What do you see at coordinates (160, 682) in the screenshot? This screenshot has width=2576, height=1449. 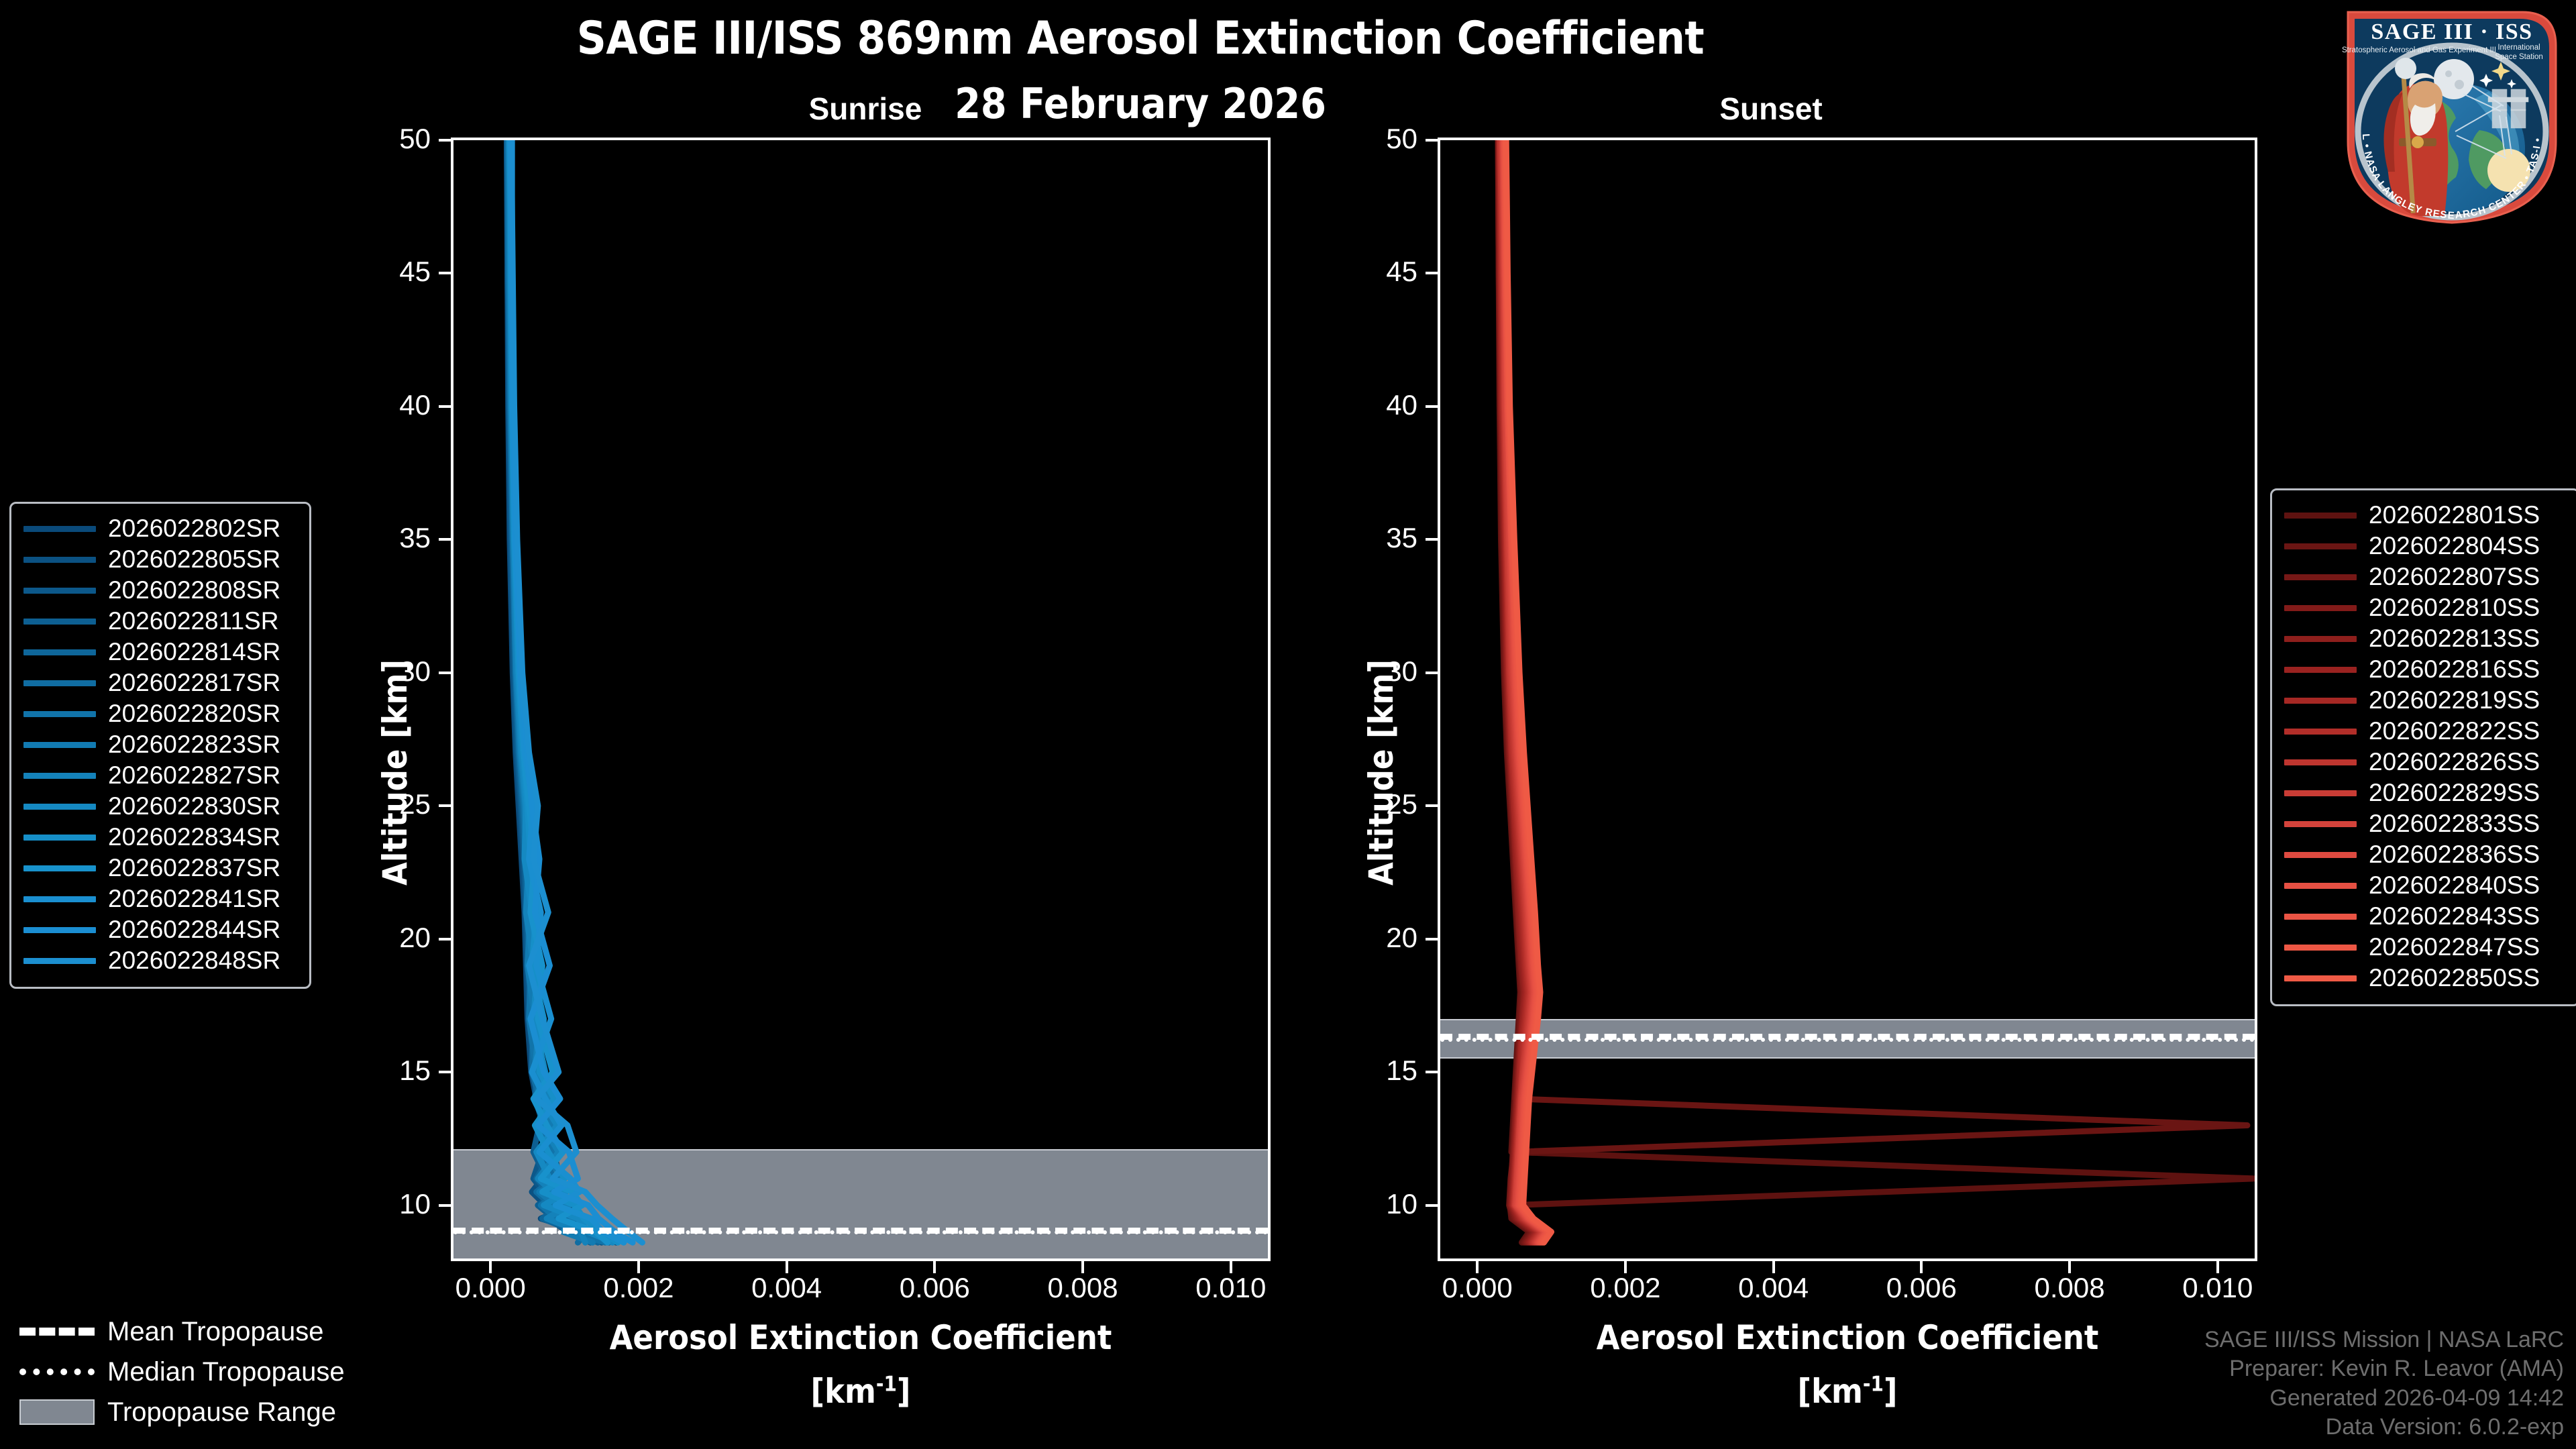 I see `legend-item: 2026022817SR` at bounding box center [160, 682].